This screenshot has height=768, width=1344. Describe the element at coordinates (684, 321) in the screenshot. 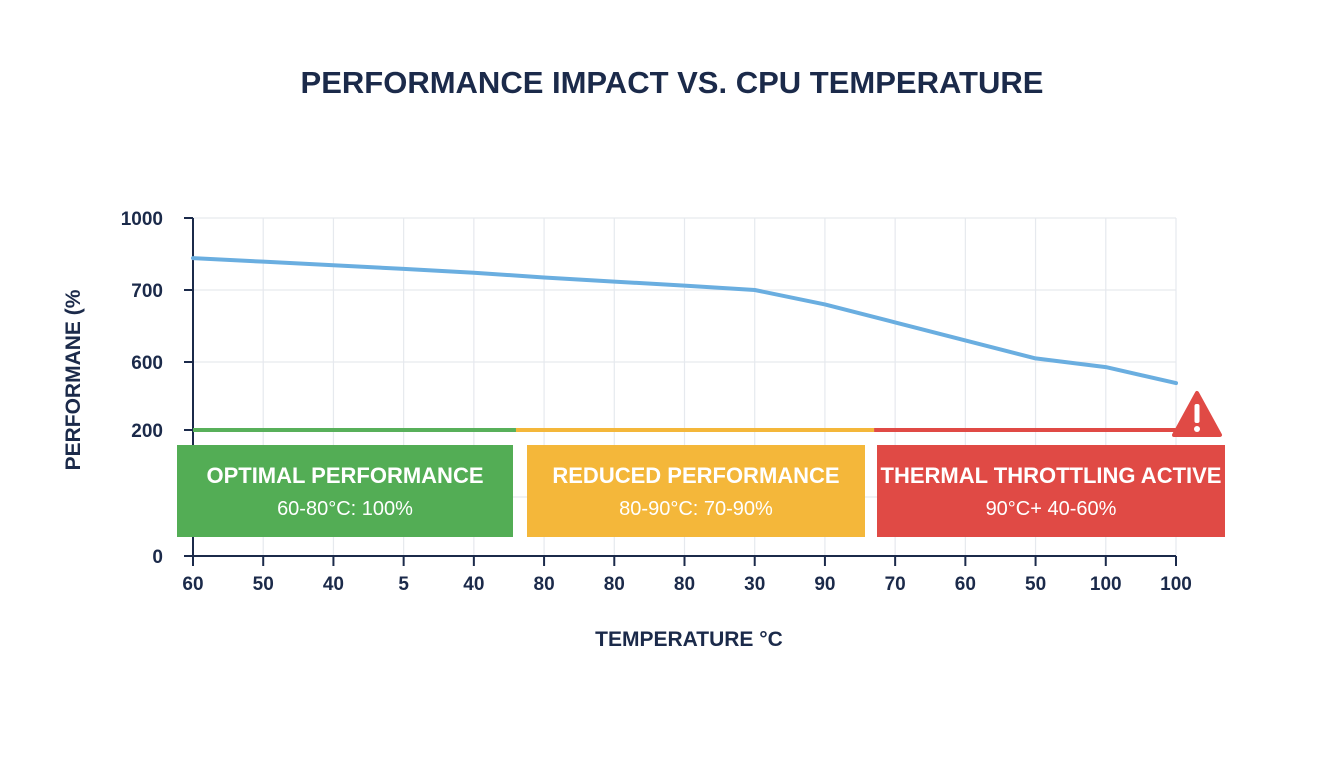

I see `performance-line` at that location.